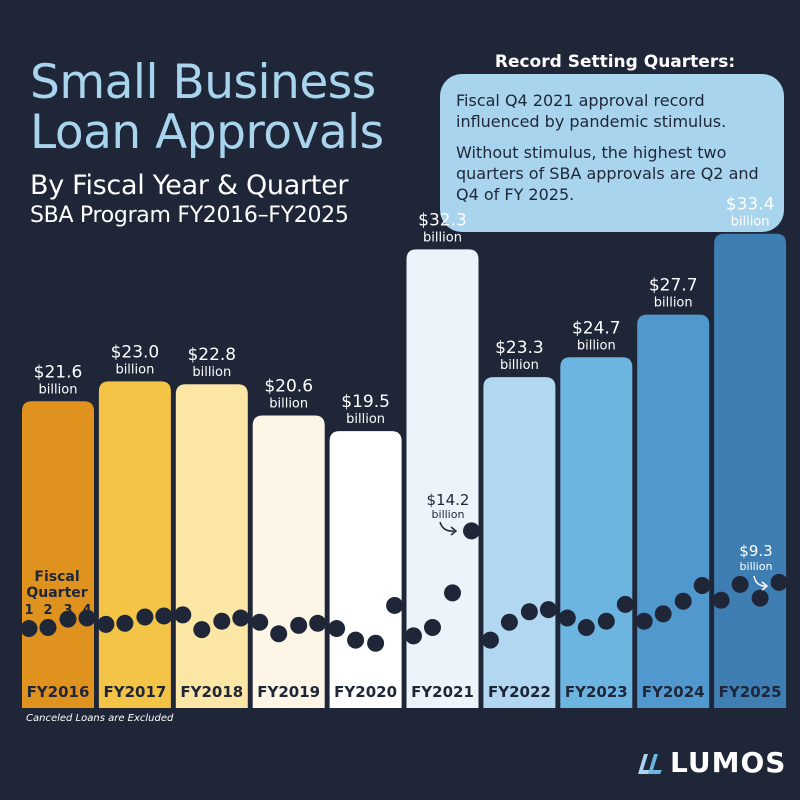 The height and width of the screenshot is (800, 800). What do you see at coordinates (448, 514) in the screenshot?
I see `annotation-fy2021-unit: billion` at bounding box center [448, 514].